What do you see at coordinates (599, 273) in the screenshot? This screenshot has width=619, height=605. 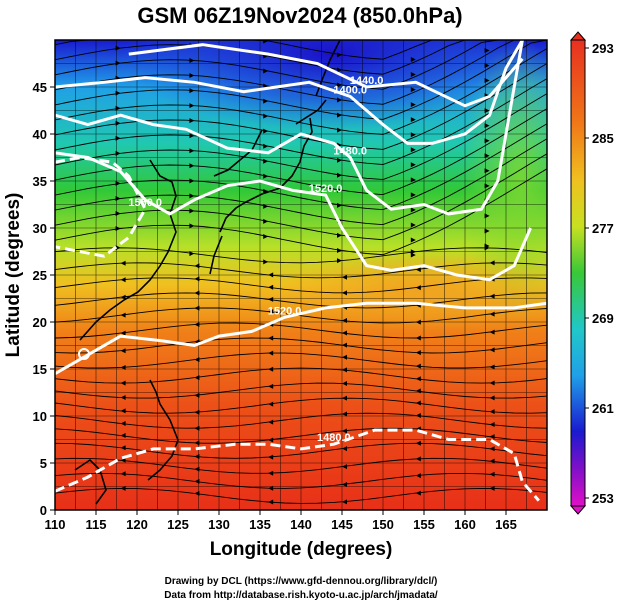 I see `colorbar-labels: 293 285 277 269 261 253` at bounding box center [599, 273].